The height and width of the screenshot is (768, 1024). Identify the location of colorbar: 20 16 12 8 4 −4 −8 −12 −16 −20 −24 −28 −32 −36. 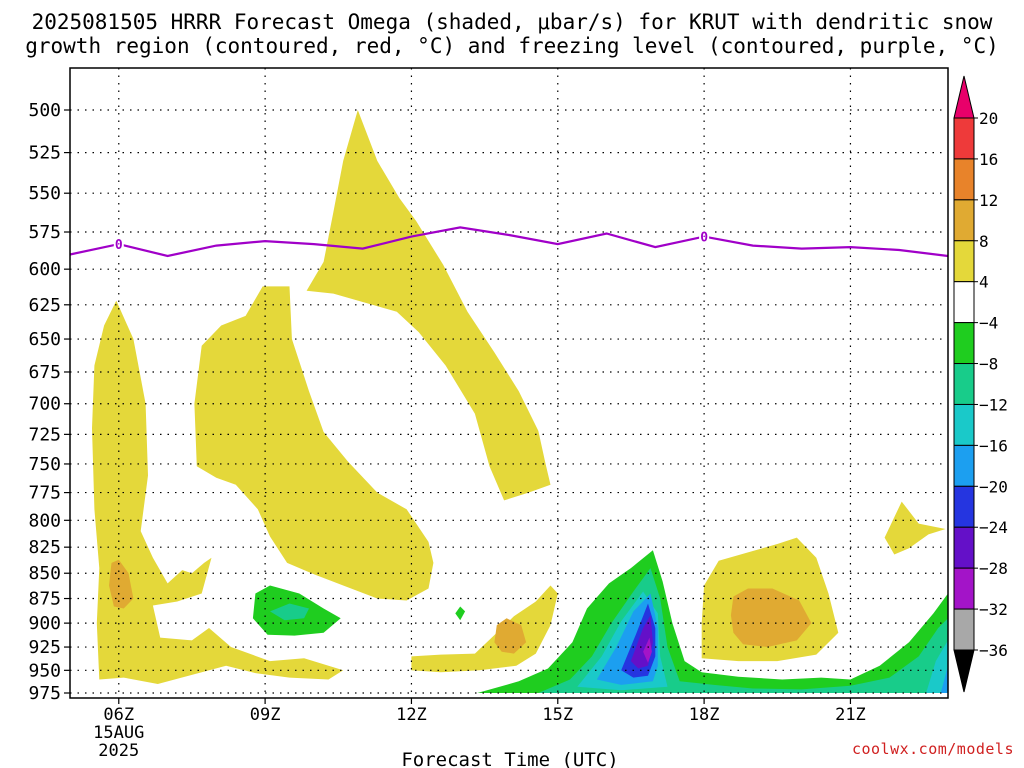
(980, 384).